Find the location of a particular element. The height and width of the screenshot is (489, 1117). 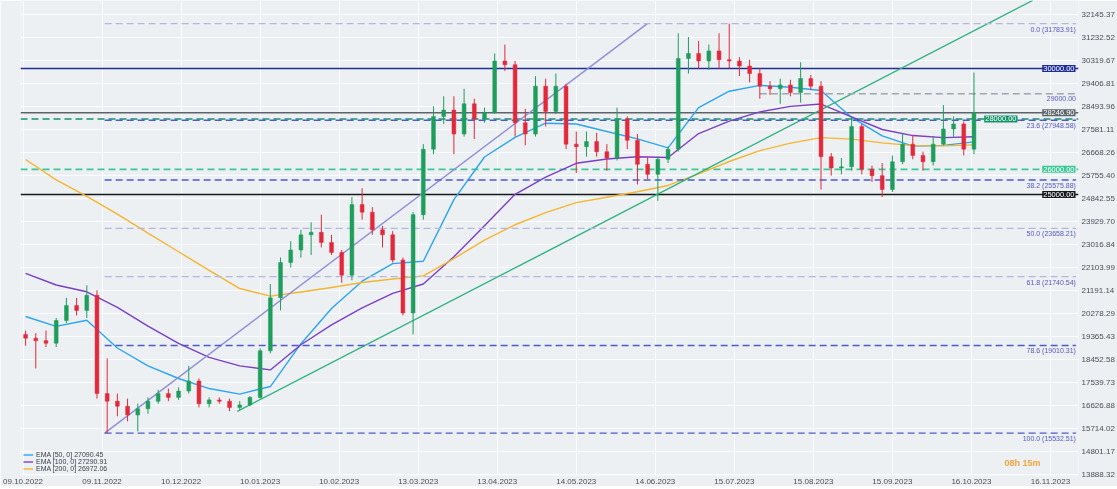

x-tick-label: 15.09.2023 is located at coordinates (892, 481).